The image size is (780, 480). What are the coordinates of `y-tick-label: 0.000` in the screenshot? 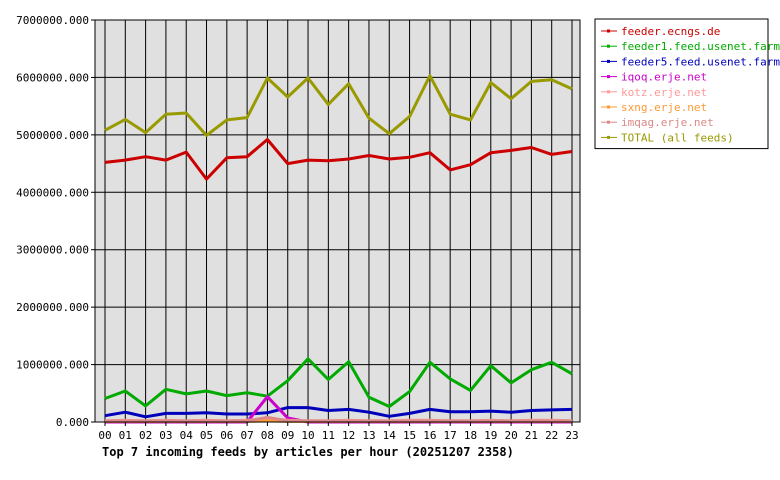 It's located at (72, 422).